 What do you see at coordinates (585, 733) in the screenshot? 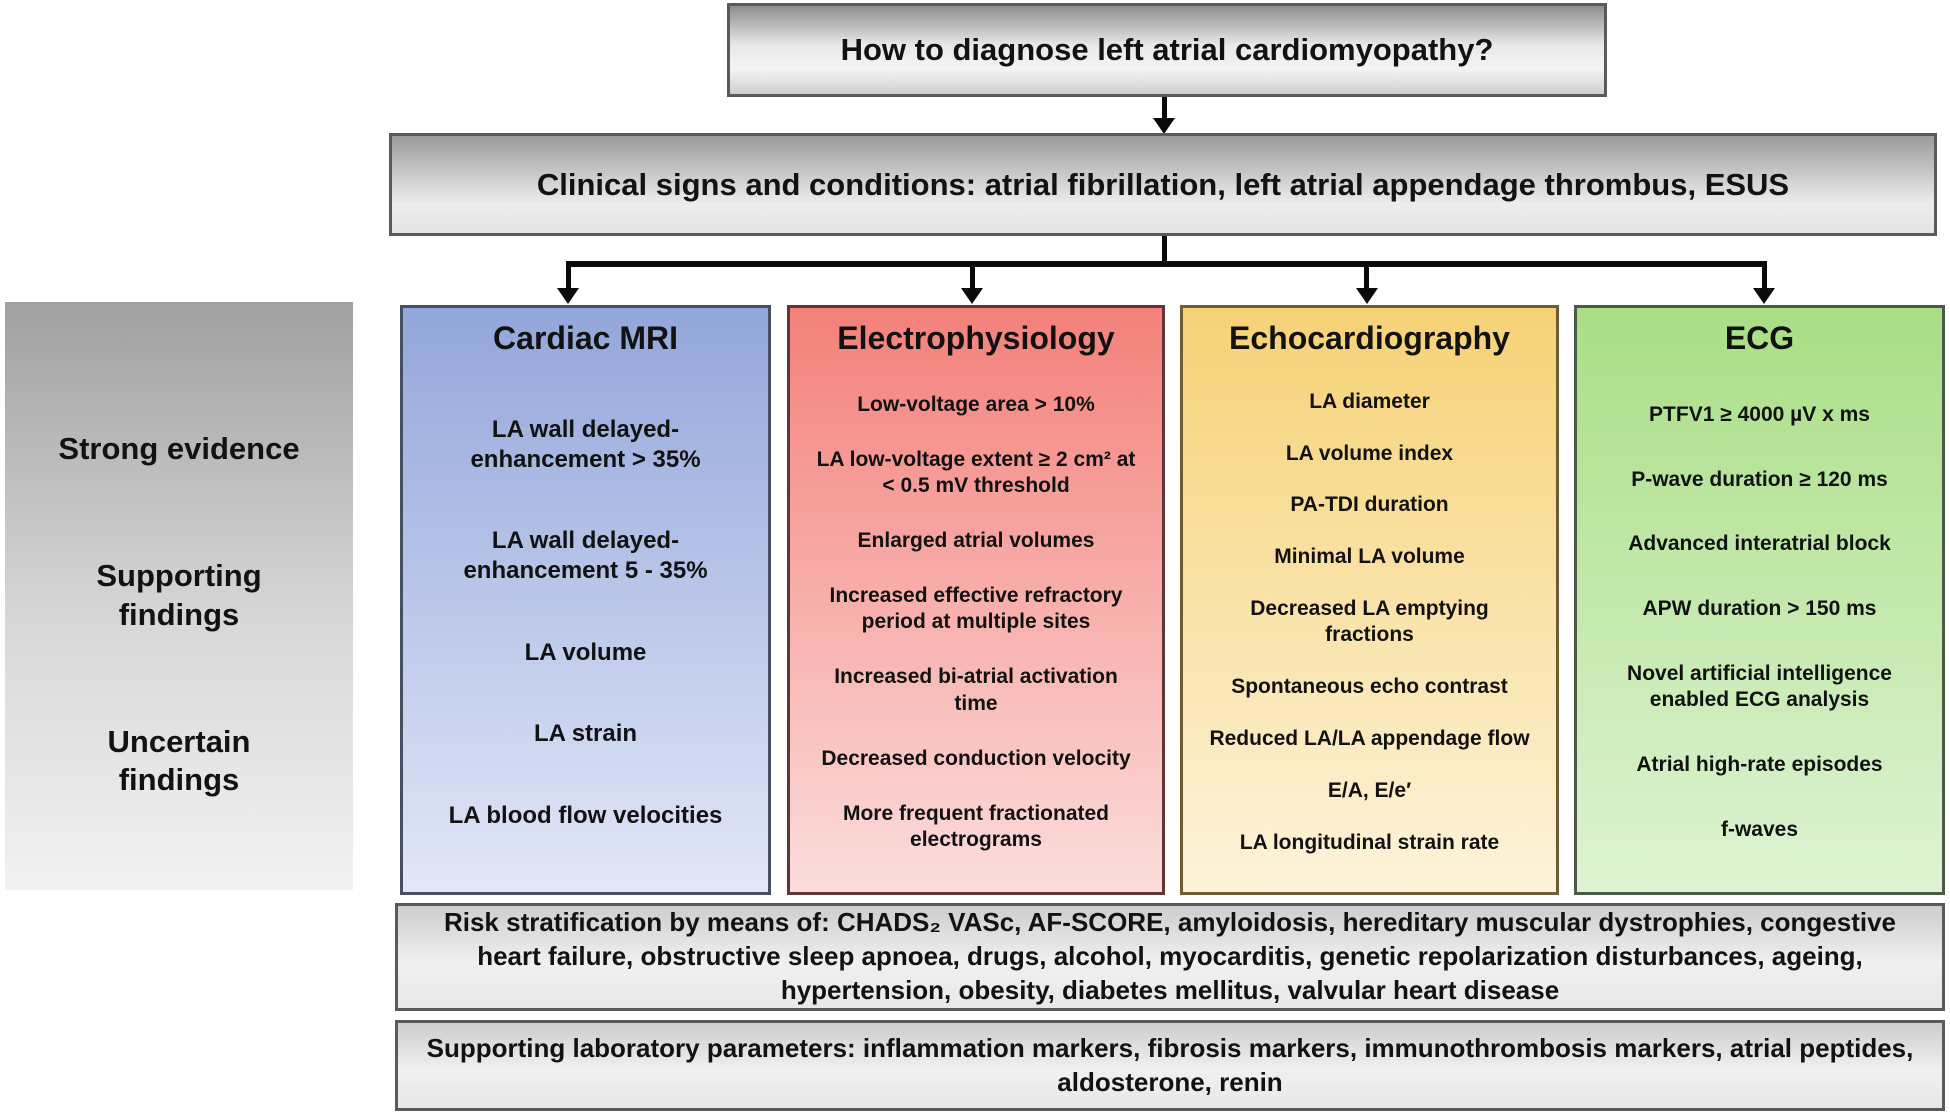
I see `column-item: LA strain` at bounding box center [585, 733].